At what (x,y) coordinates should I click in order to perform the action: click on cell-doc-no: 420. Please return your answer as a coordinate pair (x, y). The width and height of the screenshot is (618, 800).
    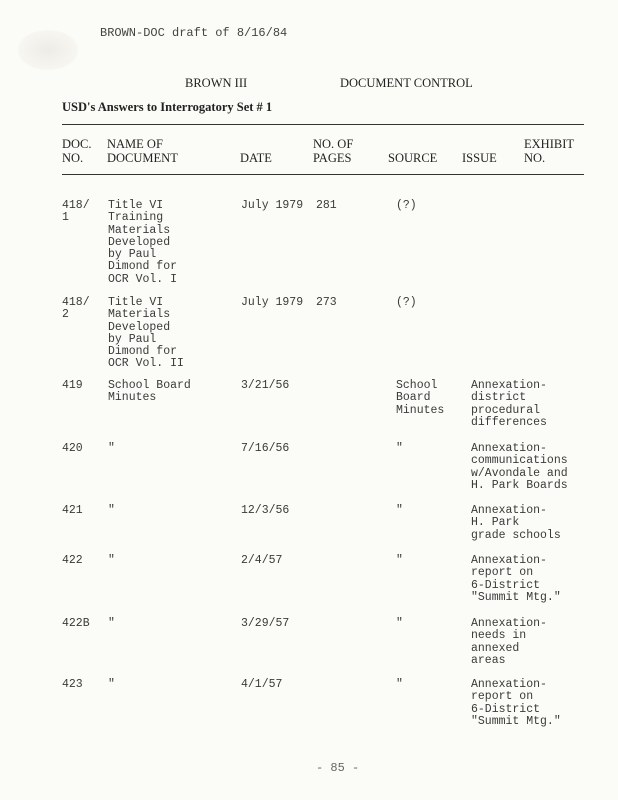
    Looking at the image, I should click on (72, 448).